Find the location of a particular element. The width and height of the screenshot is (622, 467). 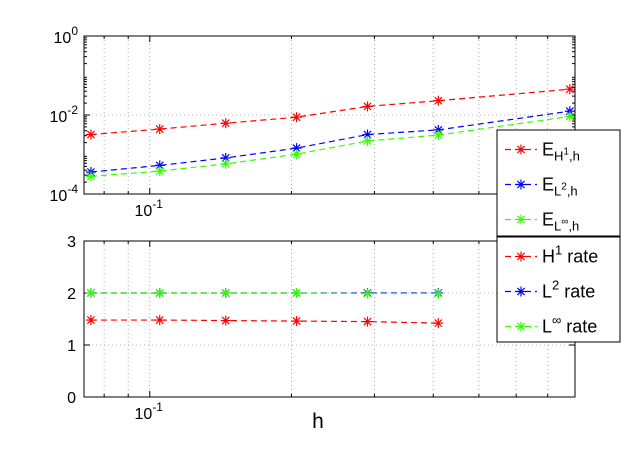

legend-label: L∞ rate is located at coordinates (569, 325).